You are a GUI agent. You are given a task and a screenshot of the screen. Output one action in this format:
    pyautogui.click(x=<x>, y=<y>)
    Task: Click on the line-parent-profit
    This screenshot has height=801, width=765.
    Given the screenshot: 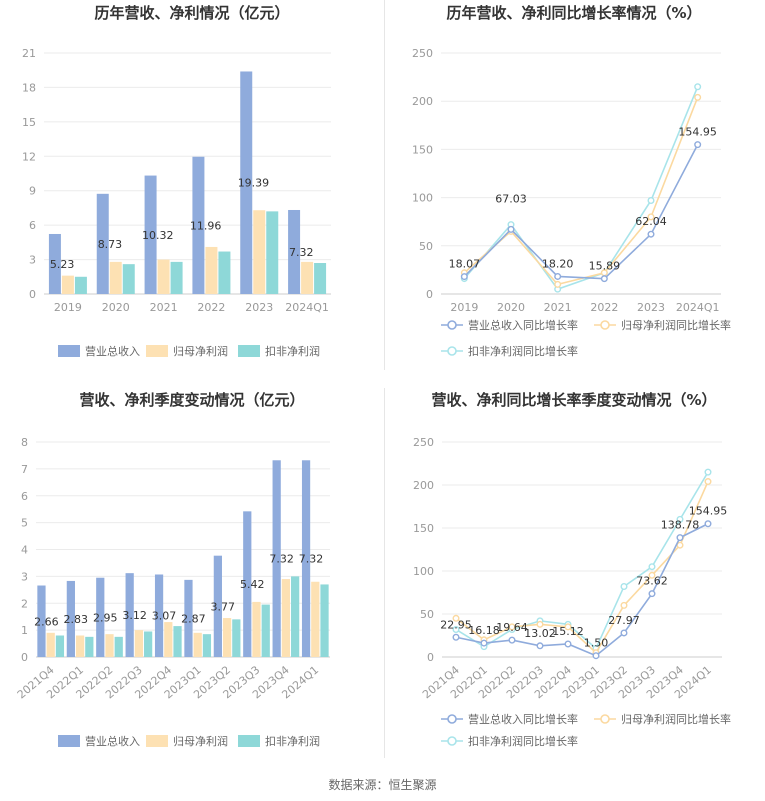 What is the action you would take?
    pyautogui.click(x=582, y=567)
    